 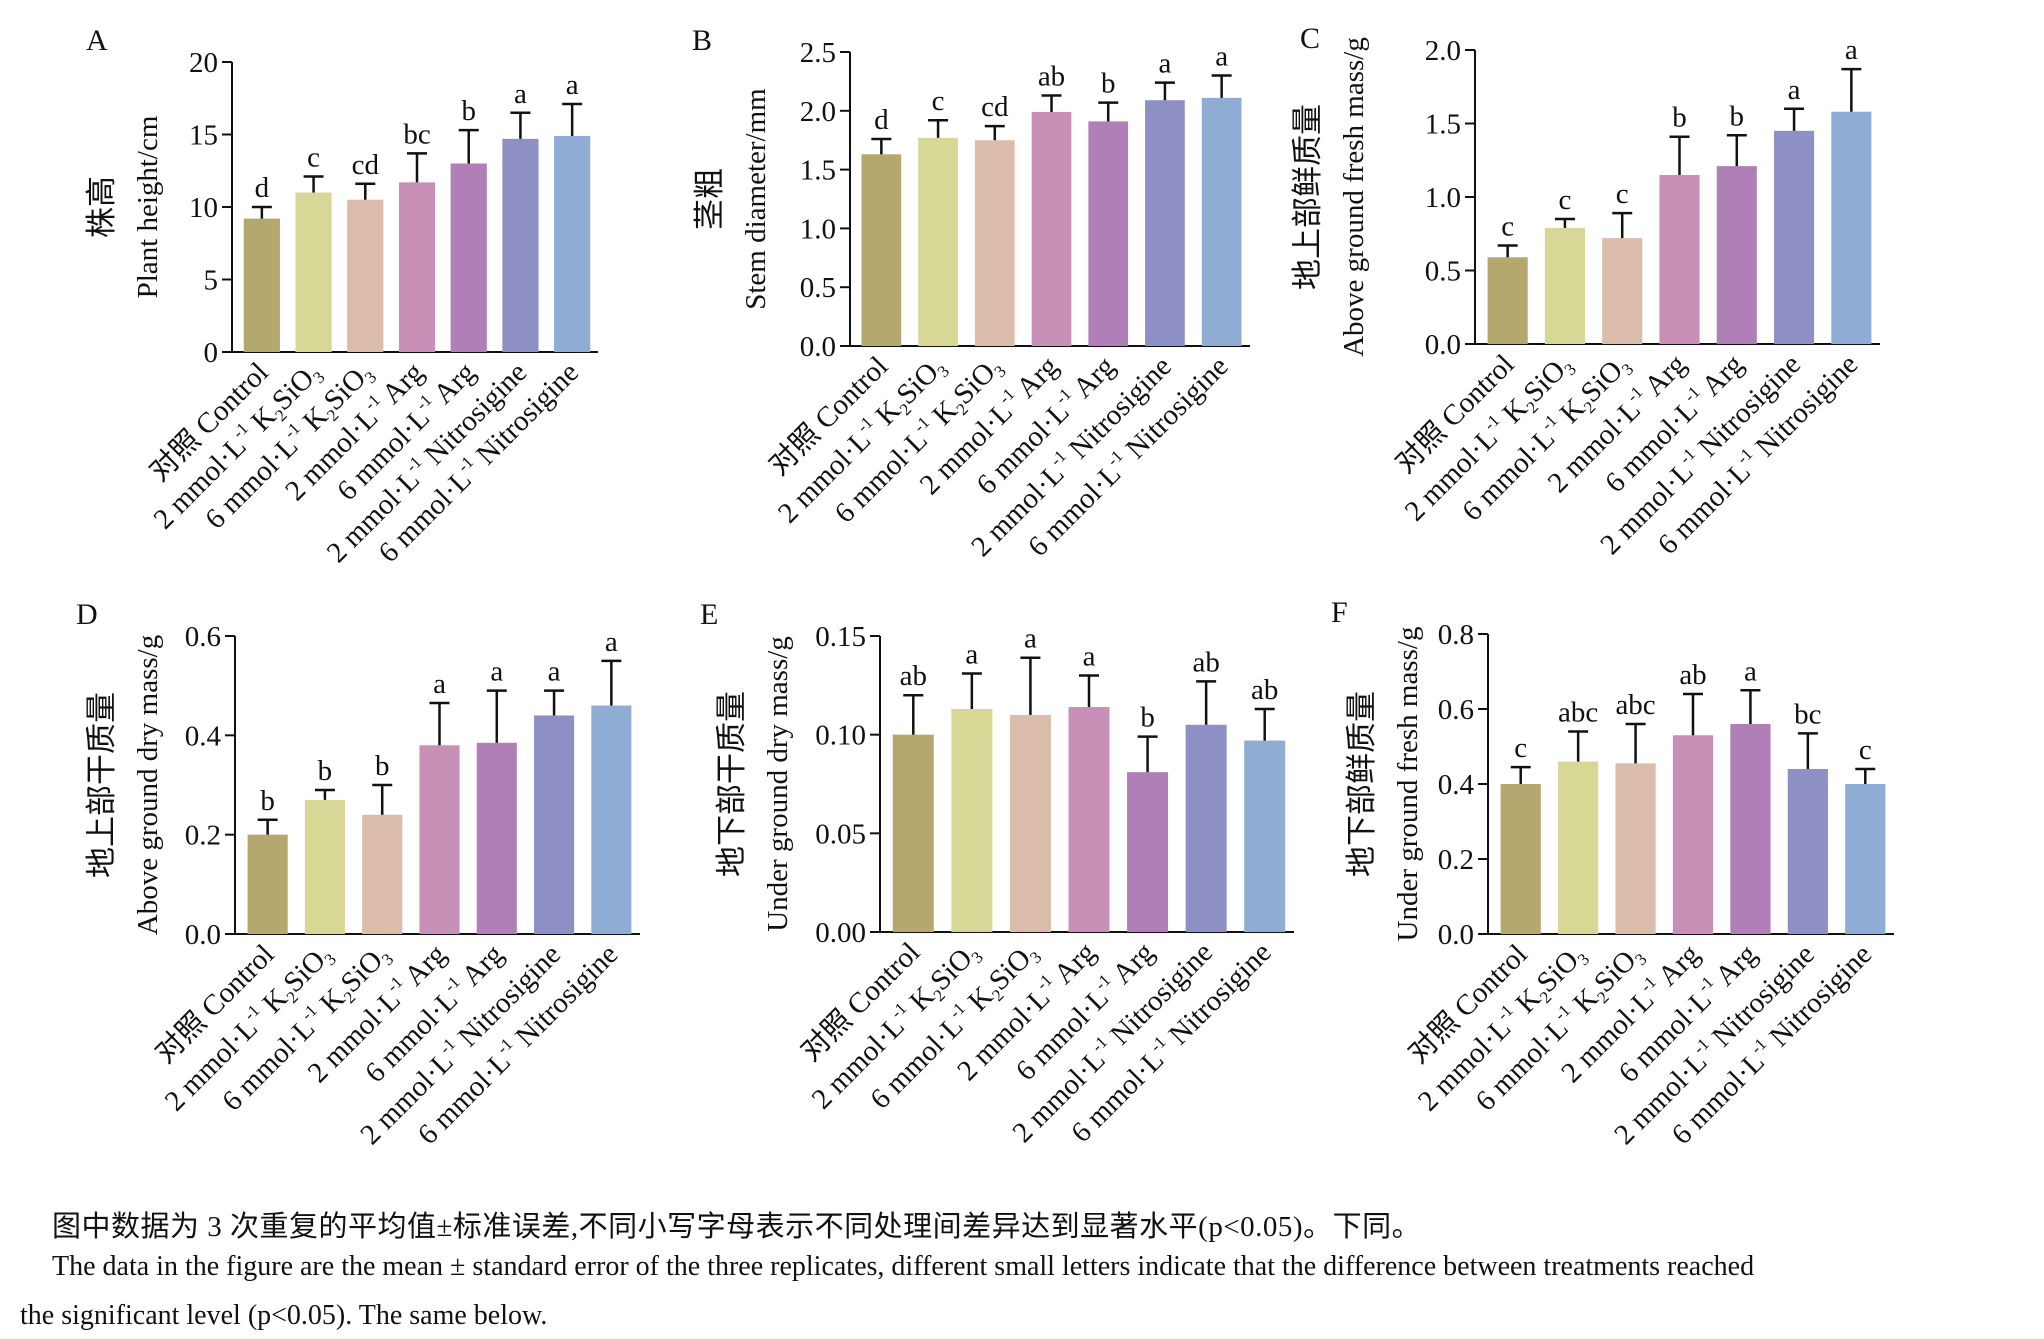 I want to click on y-axis-label-english: Stem diameter/mm, so click(x=756, y=199).